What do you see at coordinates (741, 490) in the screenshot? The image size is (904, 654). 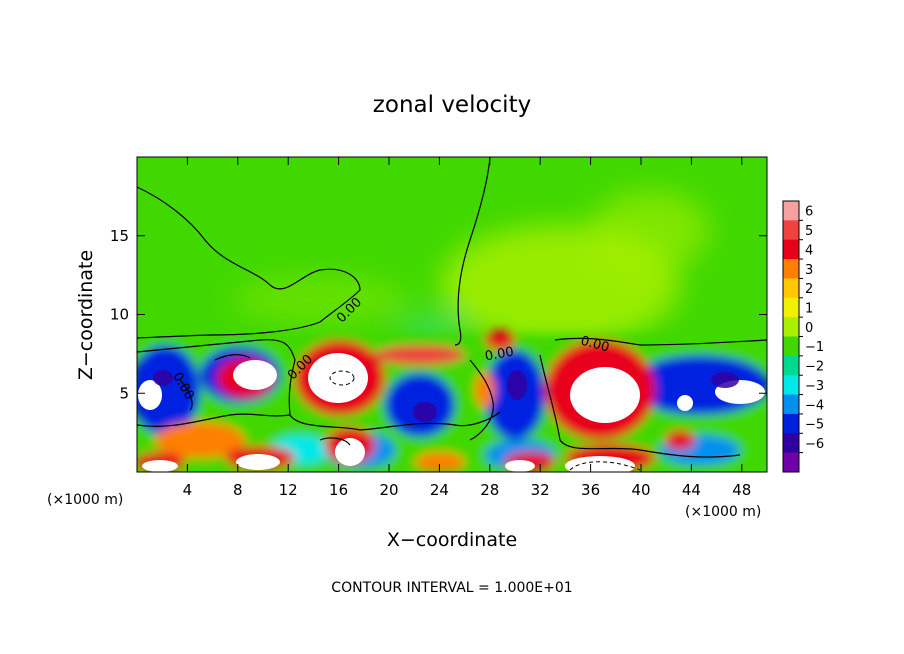 I see `x-tick-label: 48` at bounding box center [741, 490].